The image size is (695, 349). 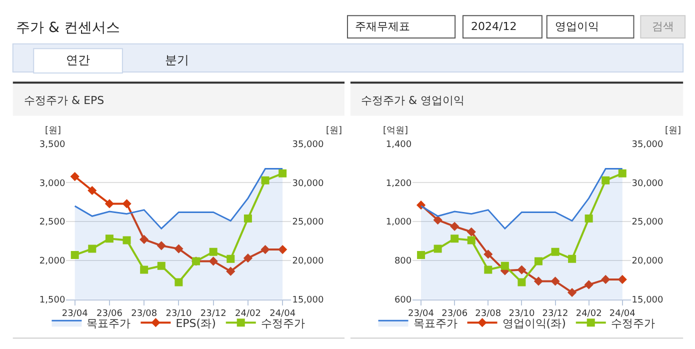 What do you see at coordinates (403, 300) in the screenshot?
I see `y-tick-label: 600` at bounding box center [403, 300].